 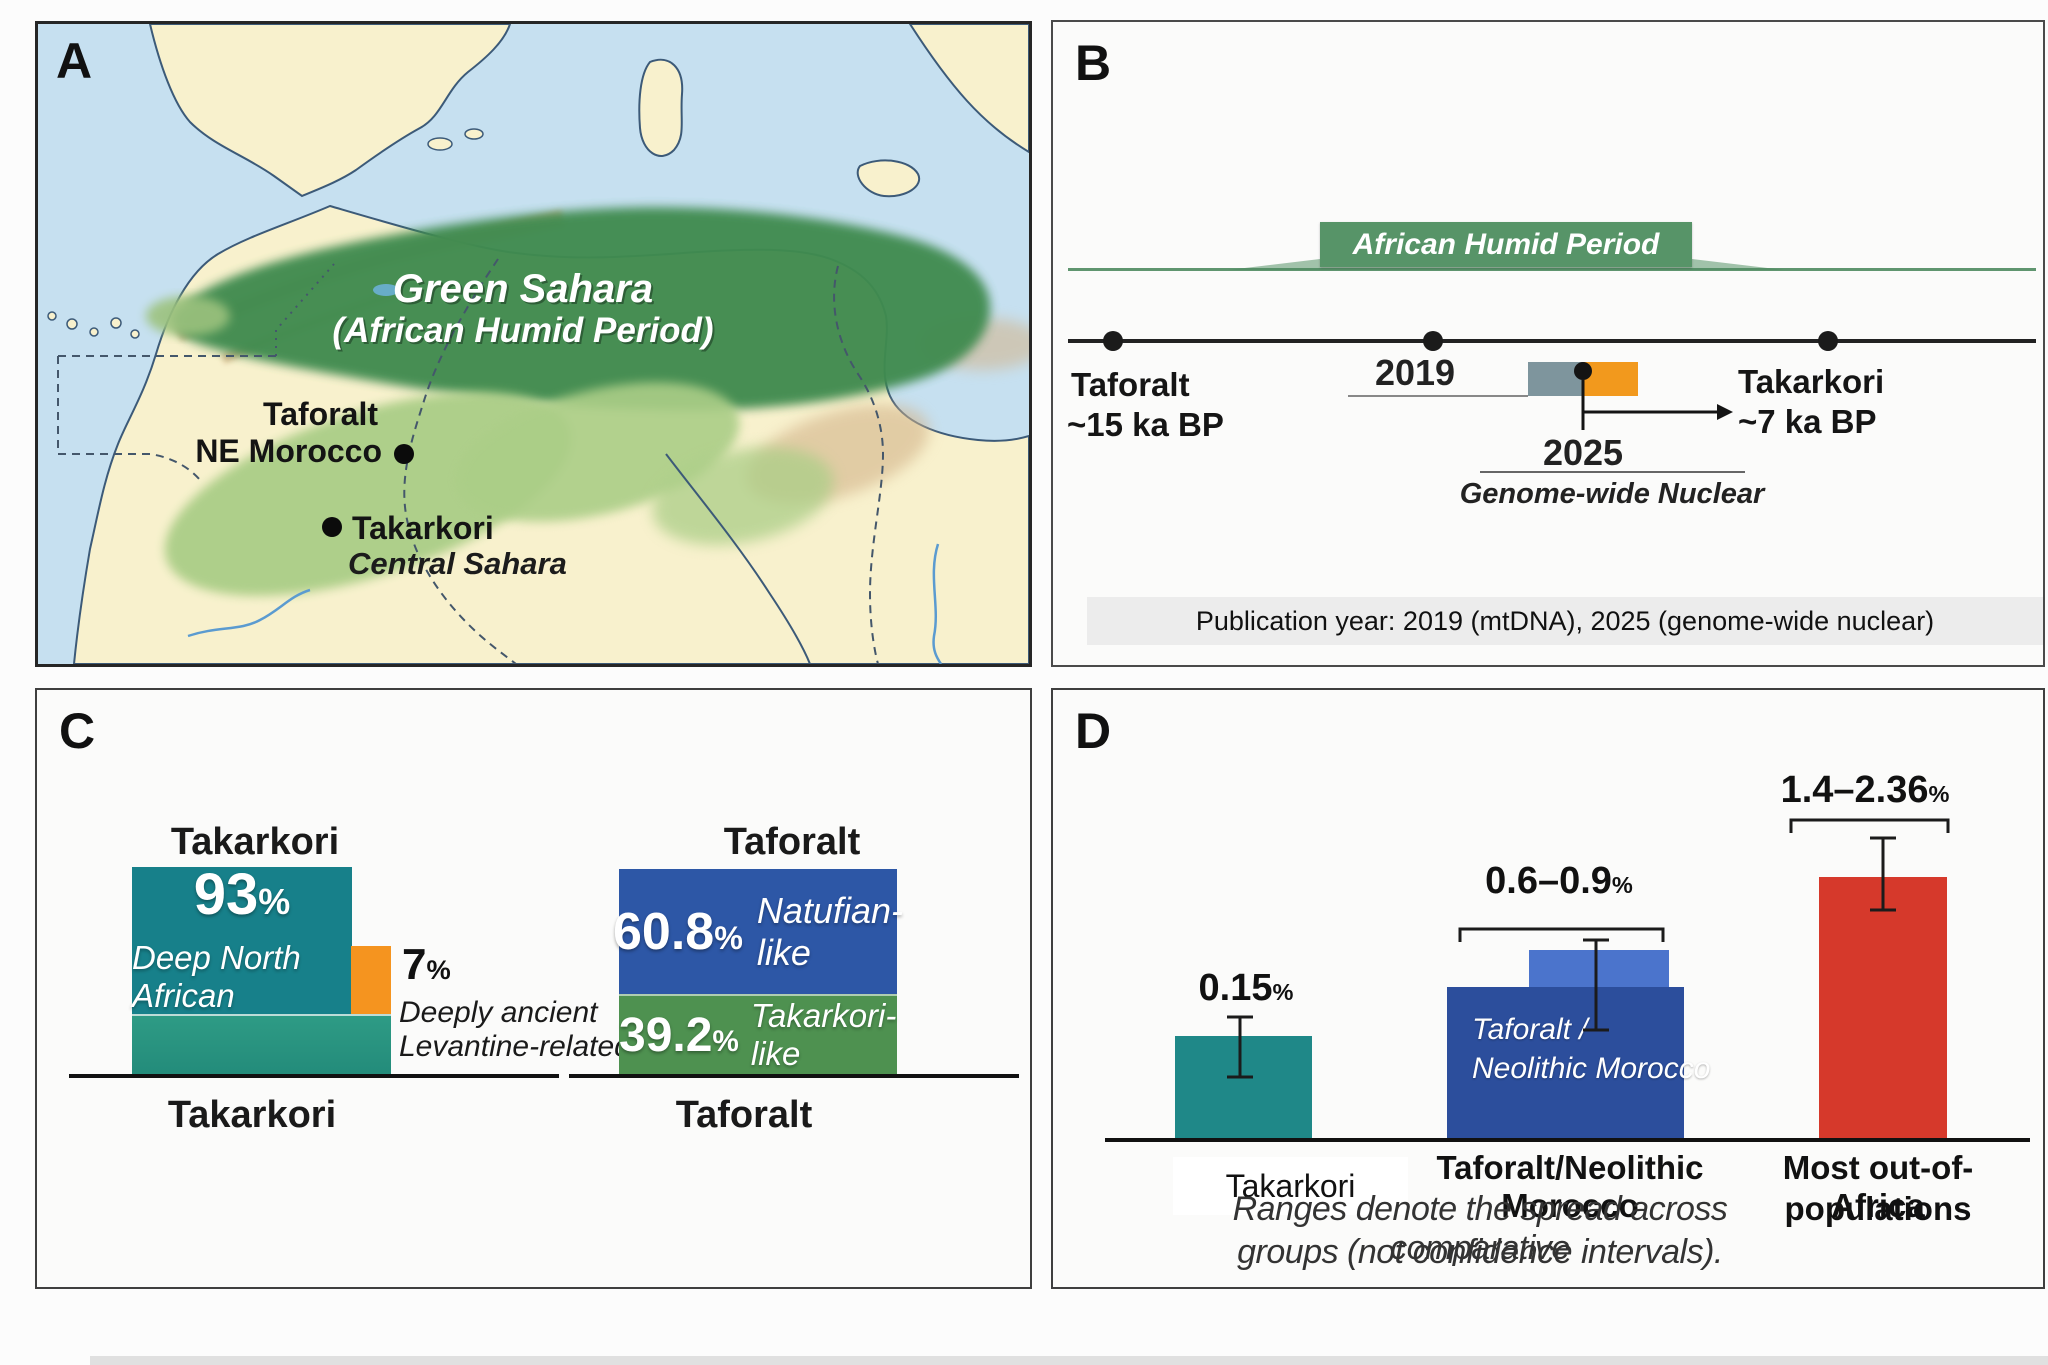 I want to click on takarkori-main-value-pct: %, so click(x=274, y=901).